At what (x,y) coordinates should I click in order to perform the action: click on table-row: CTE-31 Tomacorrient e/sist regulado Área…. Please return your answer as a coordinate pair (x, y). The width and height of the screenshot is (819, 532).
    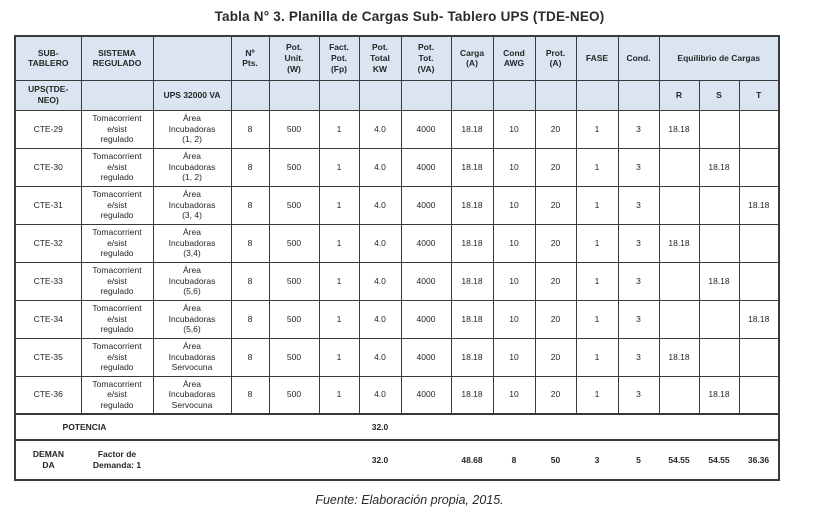
    Looking at the image, I should click on (397, 205).